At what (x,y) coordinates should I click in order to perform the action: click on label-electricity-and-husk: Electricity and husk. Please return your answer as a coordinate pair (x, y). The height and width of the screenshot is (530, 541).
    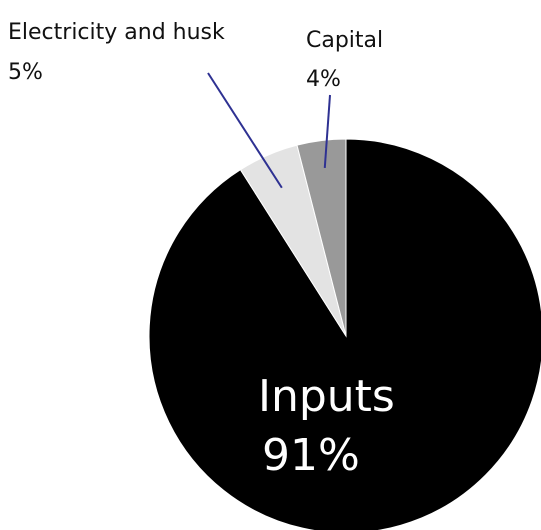
    Looking at the image, I should click on (116, 32).